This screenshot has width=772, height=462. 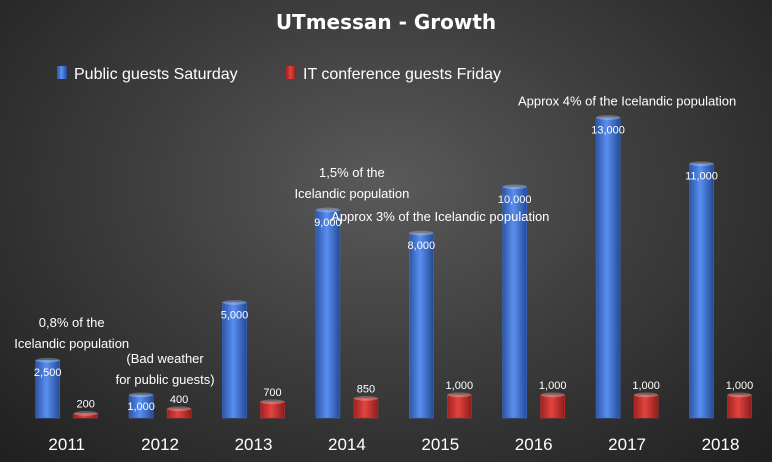 I want to click on data-label-public-guests-saturday-2017: 13,000, so click(x=608, y=130).